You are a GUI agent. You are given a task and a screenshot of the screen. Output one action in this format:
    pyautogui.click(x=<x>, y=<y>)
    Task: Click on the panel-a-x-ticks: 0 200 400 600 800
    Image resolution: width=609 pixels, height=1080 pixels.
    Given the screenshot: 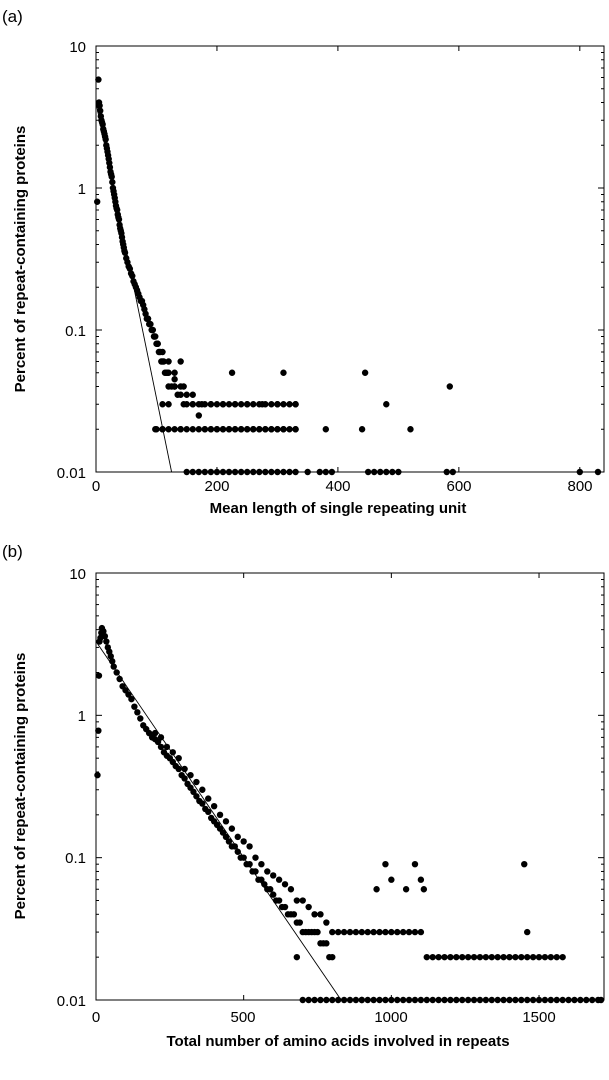 What is the action you would take?
    pyautogui.click(x=342, y=486)
    